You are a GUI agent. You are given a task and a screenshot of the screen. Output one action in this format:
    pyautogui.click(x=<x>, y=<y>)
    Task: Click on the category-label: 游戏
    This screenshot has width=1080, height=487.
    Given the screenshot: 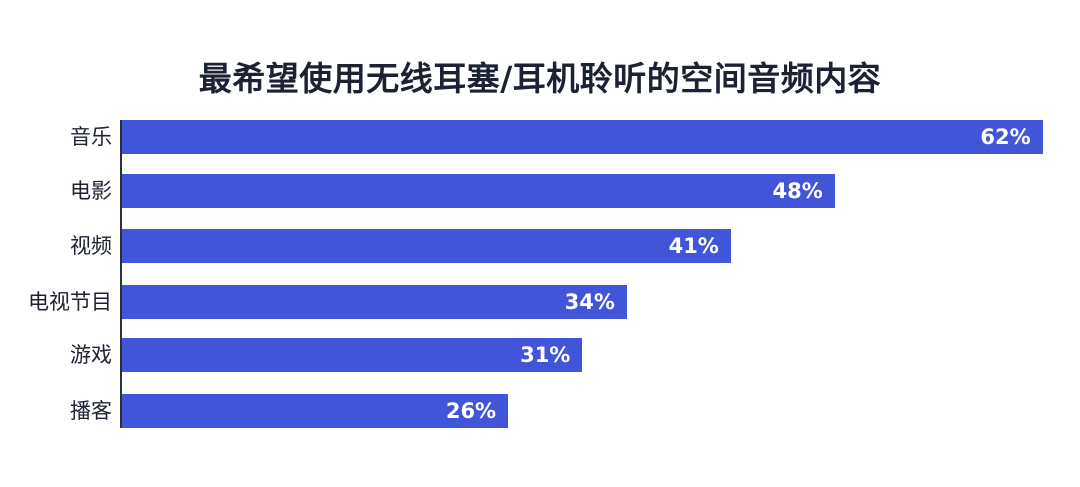 What is the action you would take?
    pyautogui.click(x=91, y=355)
    